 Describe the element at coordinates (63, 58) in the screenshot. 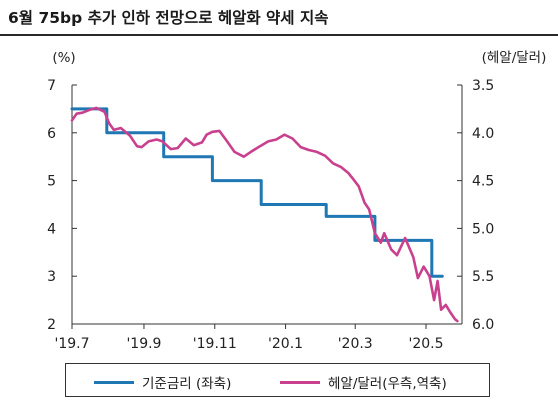

I see `left-axis-unit: (%)` at that location.